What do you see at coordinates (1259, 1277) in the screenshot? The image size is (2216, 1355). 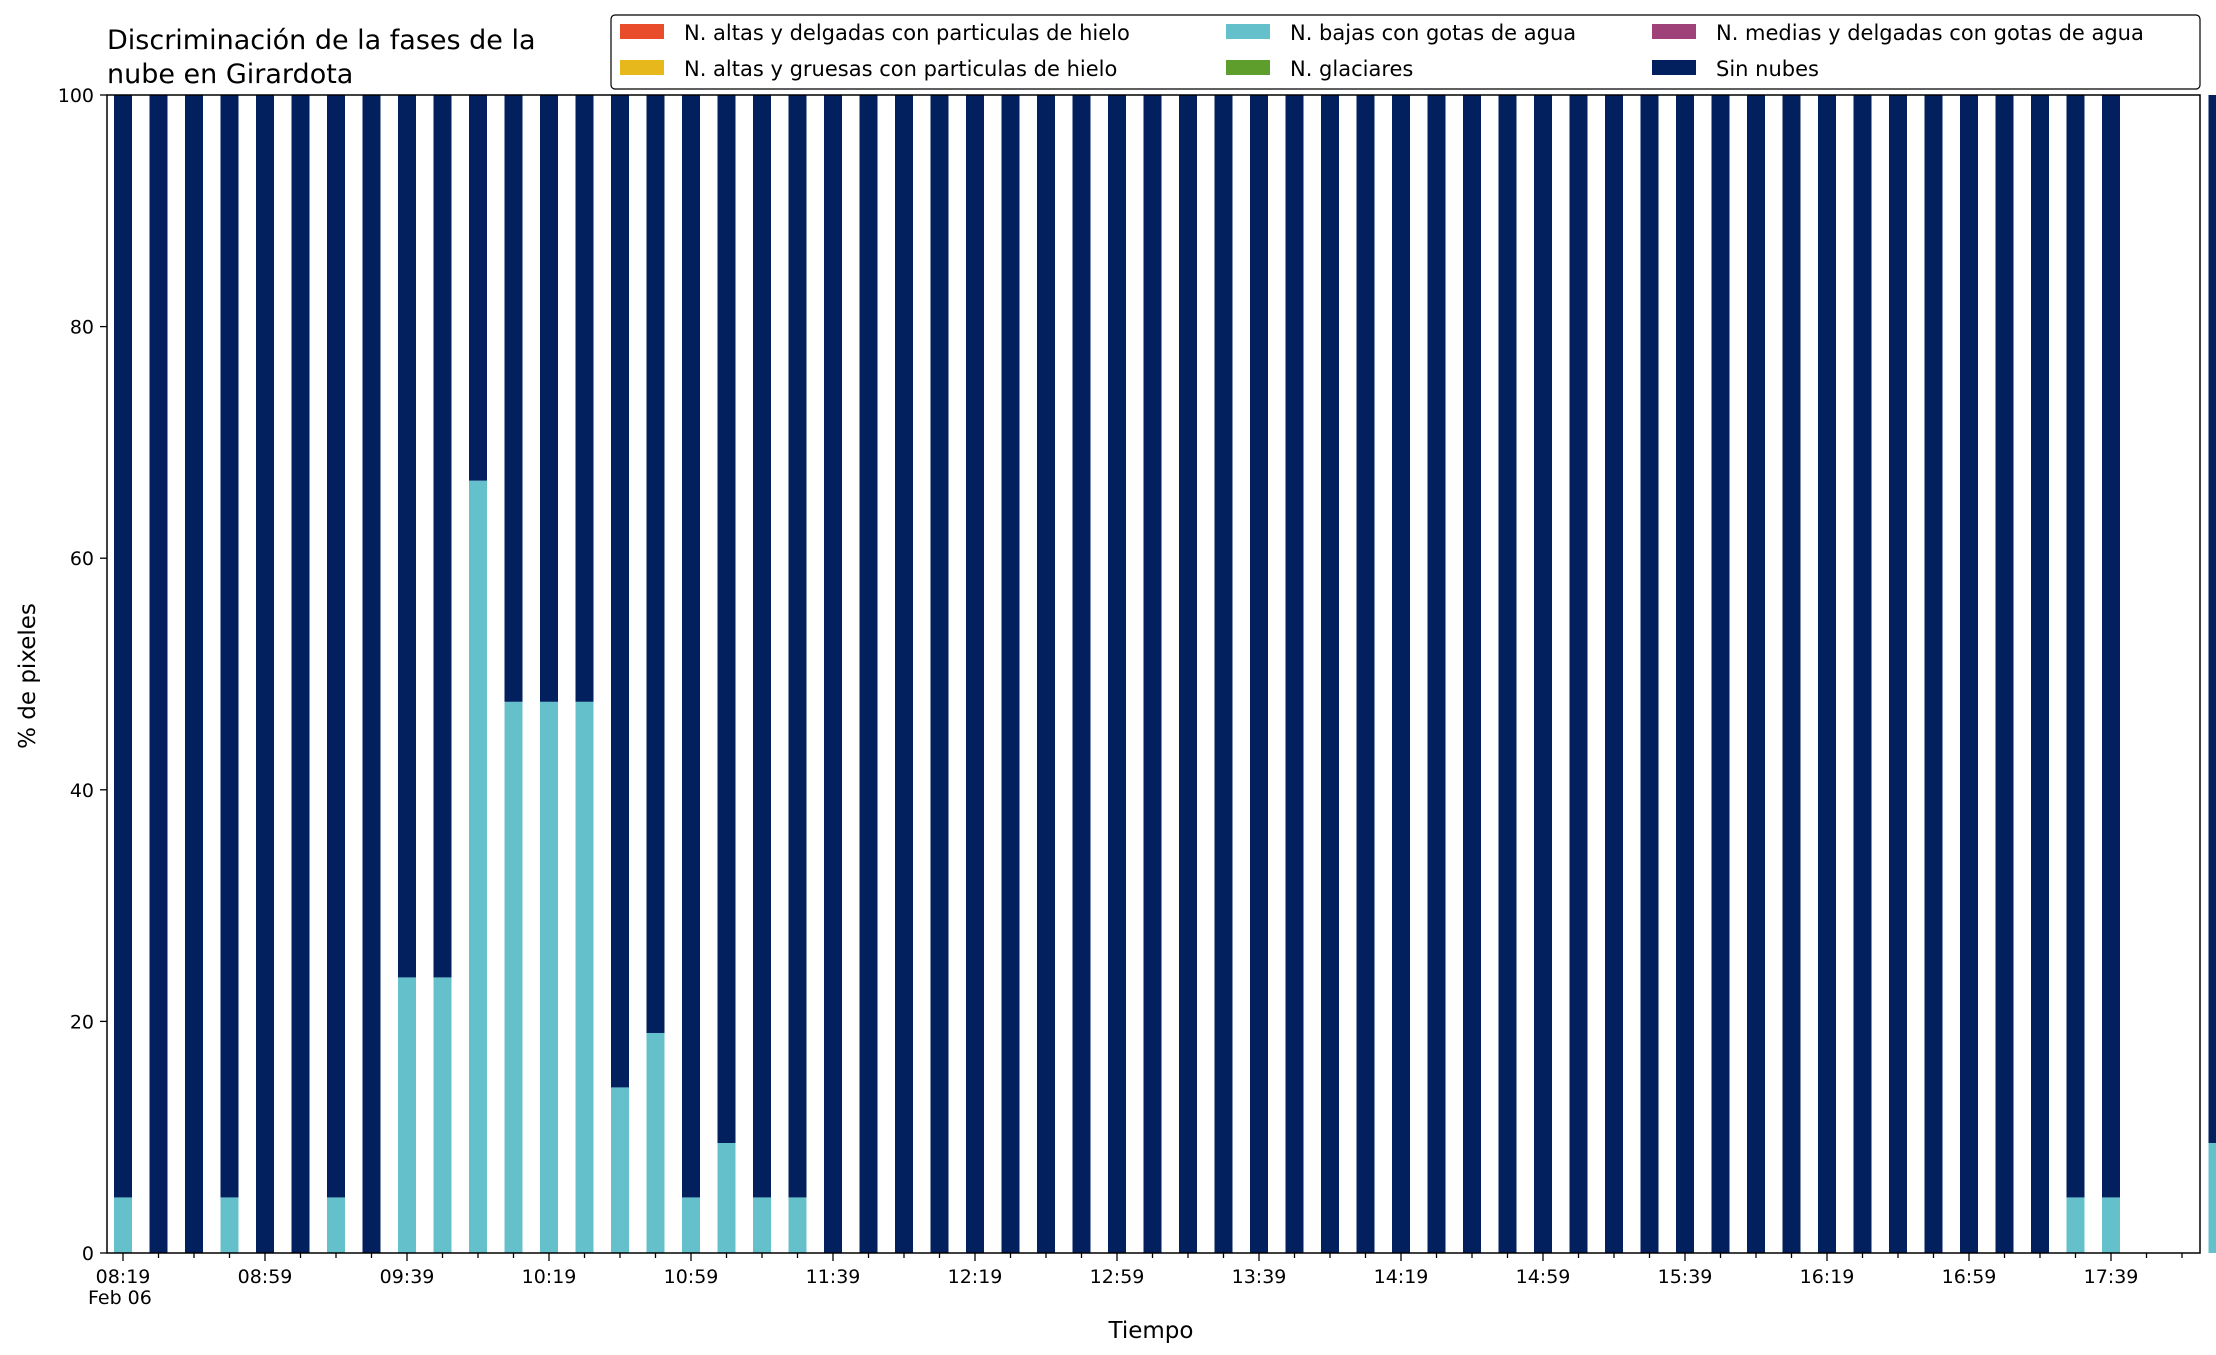 I see `x-tick-label: 13:39` at bounding box center [1259, 1277].